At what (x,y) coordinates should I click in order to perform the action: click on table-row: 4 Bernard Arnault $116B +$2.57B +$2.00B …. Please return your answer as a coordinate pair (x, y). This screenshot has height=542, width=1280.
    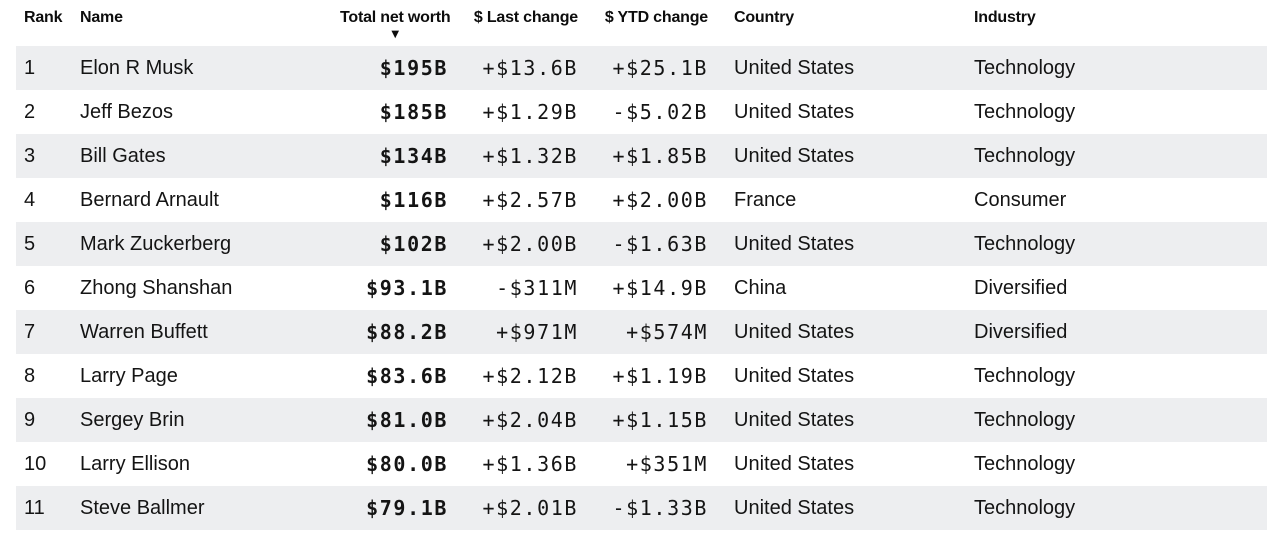
    Looking at the image, I should click on (641, 200).